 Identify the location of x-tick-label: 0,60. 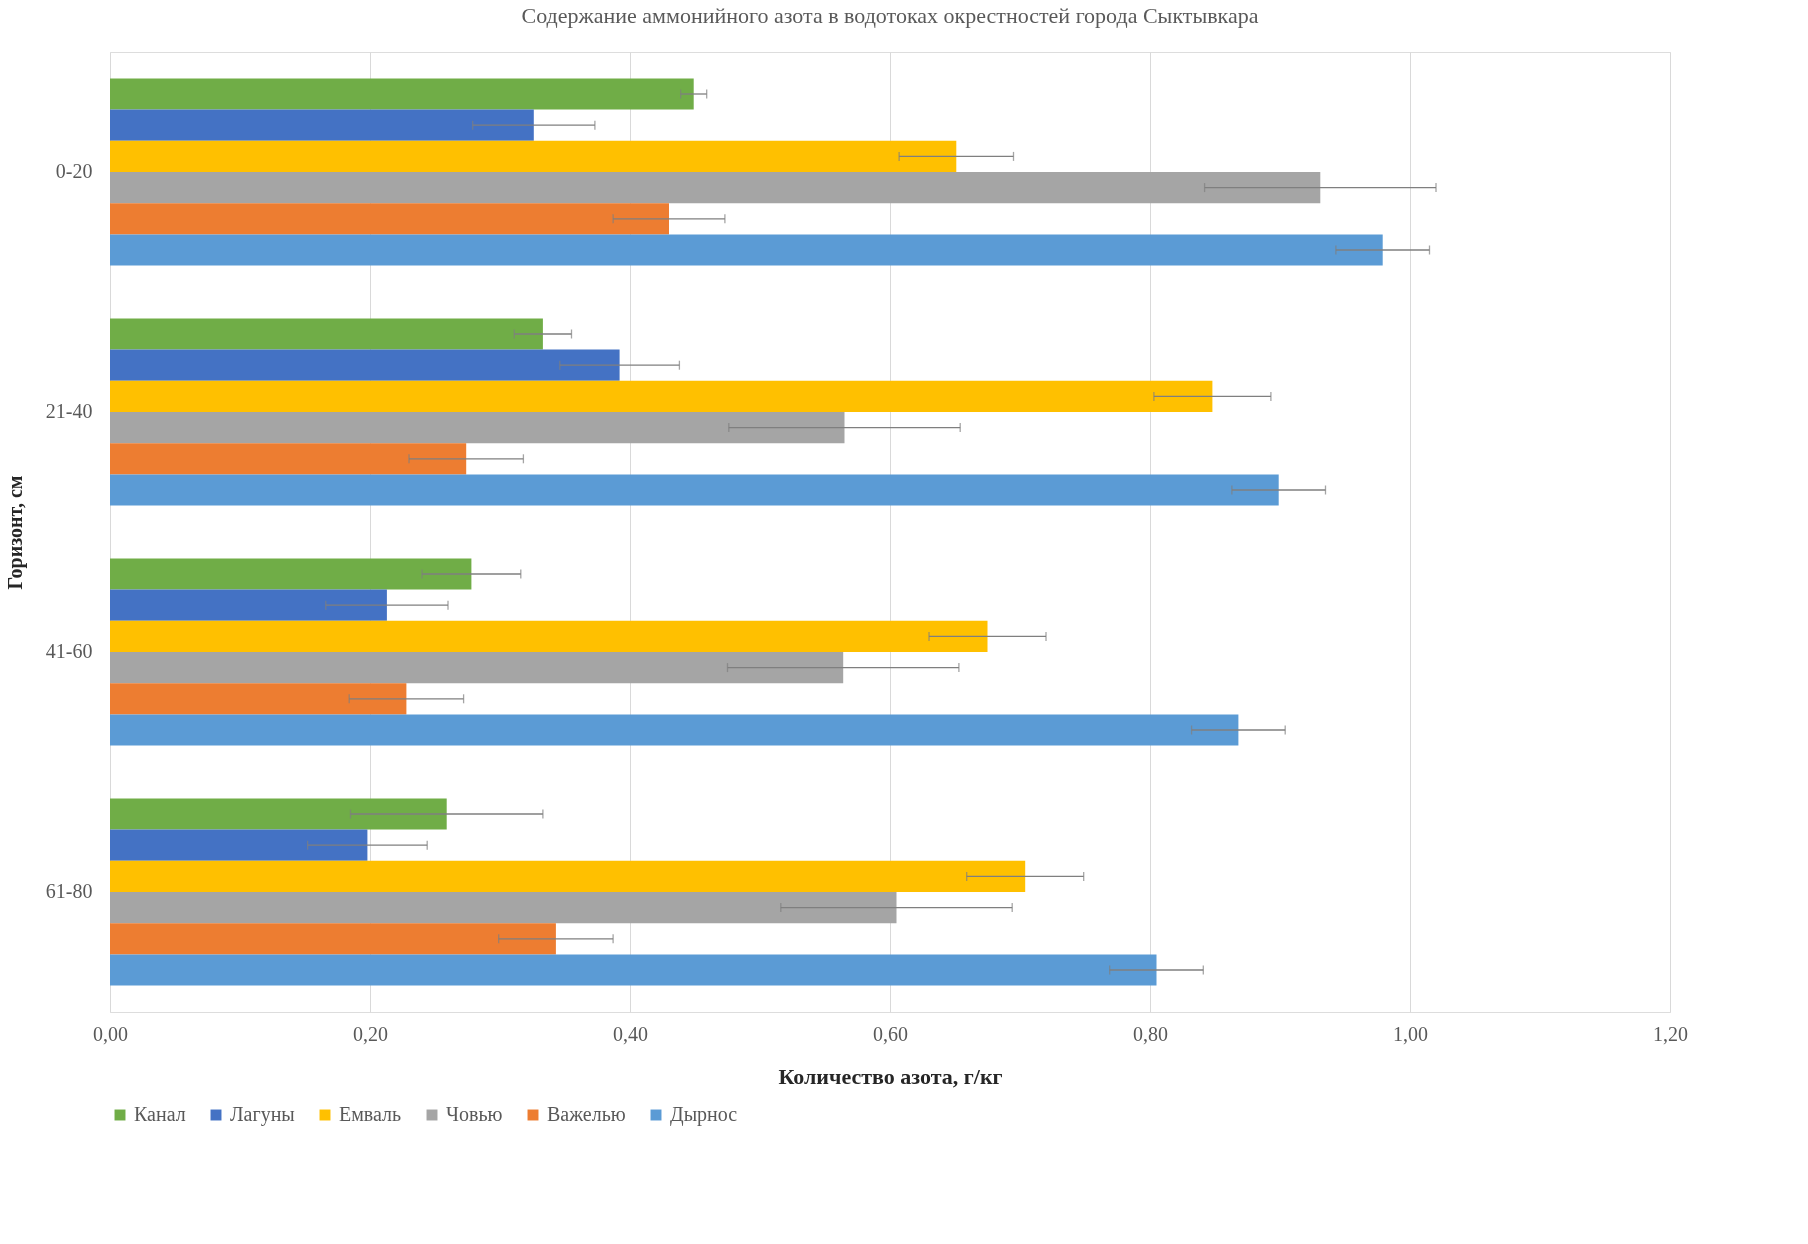
(890, 1033).